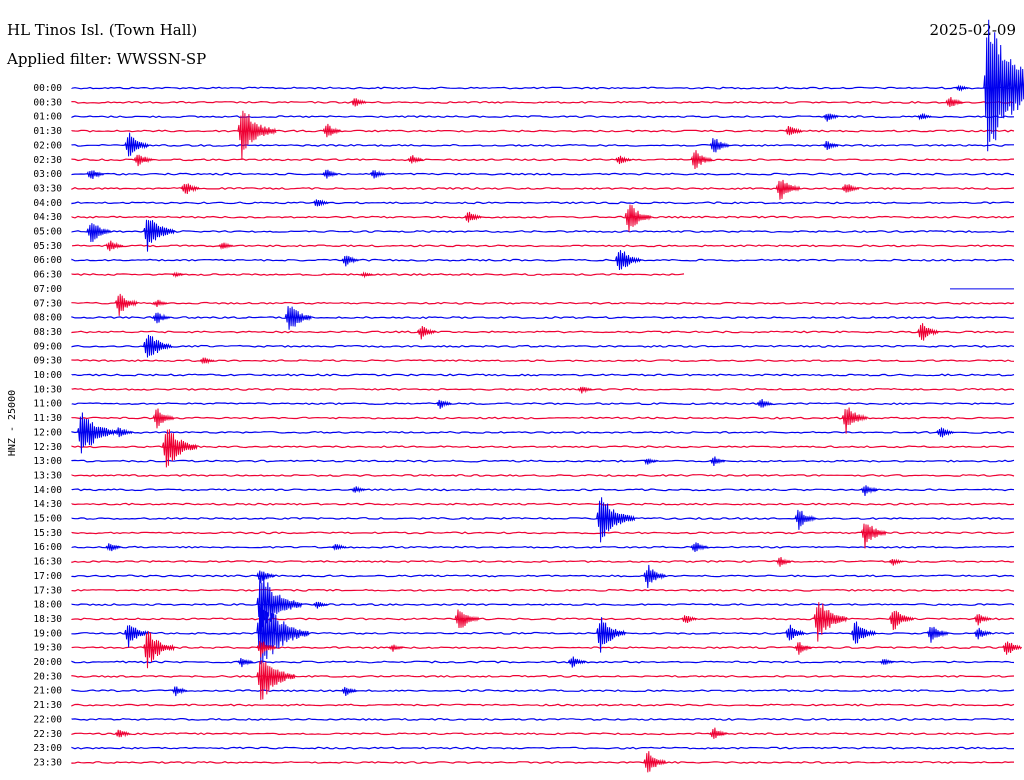  I want to click on row-label-0900: 09:00, so click(47, 346).